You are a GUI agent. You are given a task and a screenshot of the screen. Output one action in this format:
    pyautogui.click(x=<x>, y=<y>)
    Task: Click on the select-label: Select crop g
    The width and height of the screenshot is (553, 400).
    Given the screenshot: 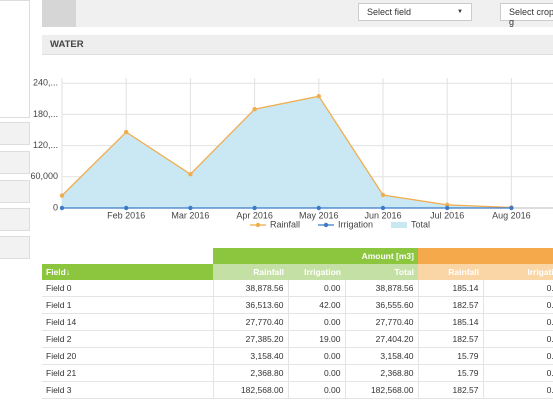 What is the action you would take?
    pyautogui.click(x=531, y=17)
    